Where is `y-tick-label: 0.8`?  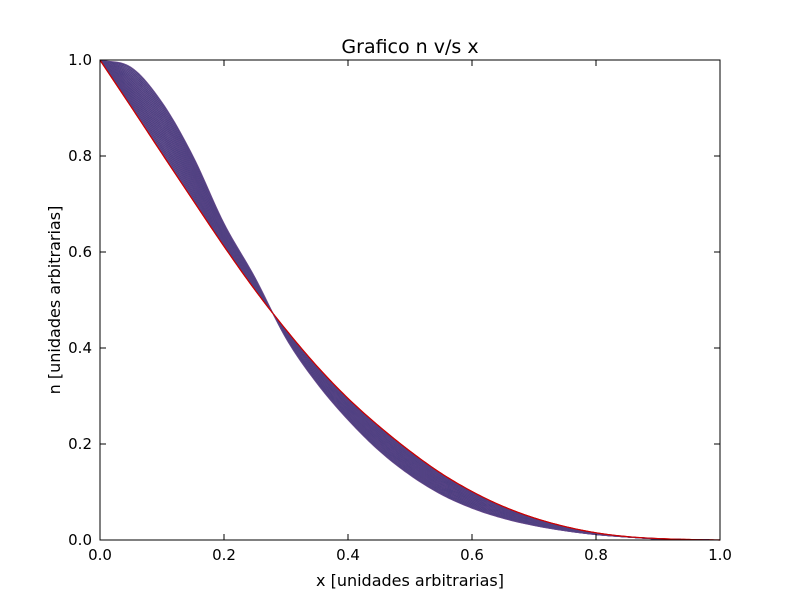
y-tick-label: 0.8 is located at coordinates (80, 156).